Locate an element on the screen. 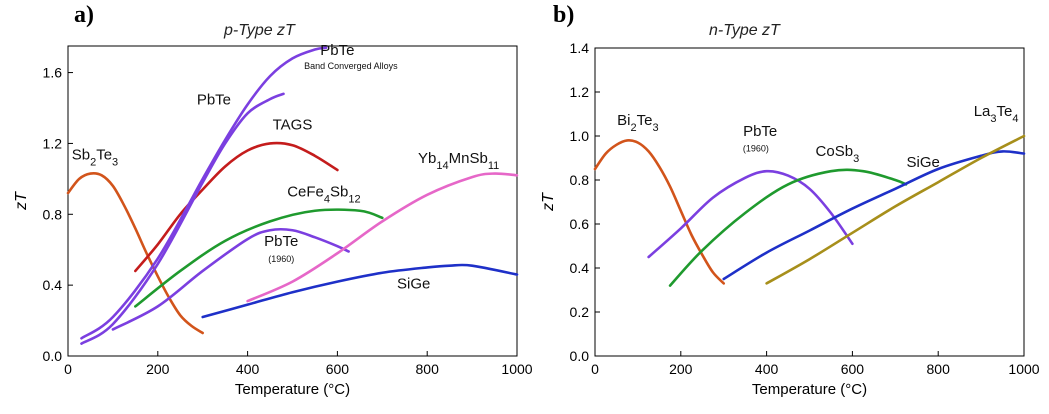 The height and width of the screenshot is (414, 1049). y-tick-label: 0.2 is located at coordinates (580, 312).